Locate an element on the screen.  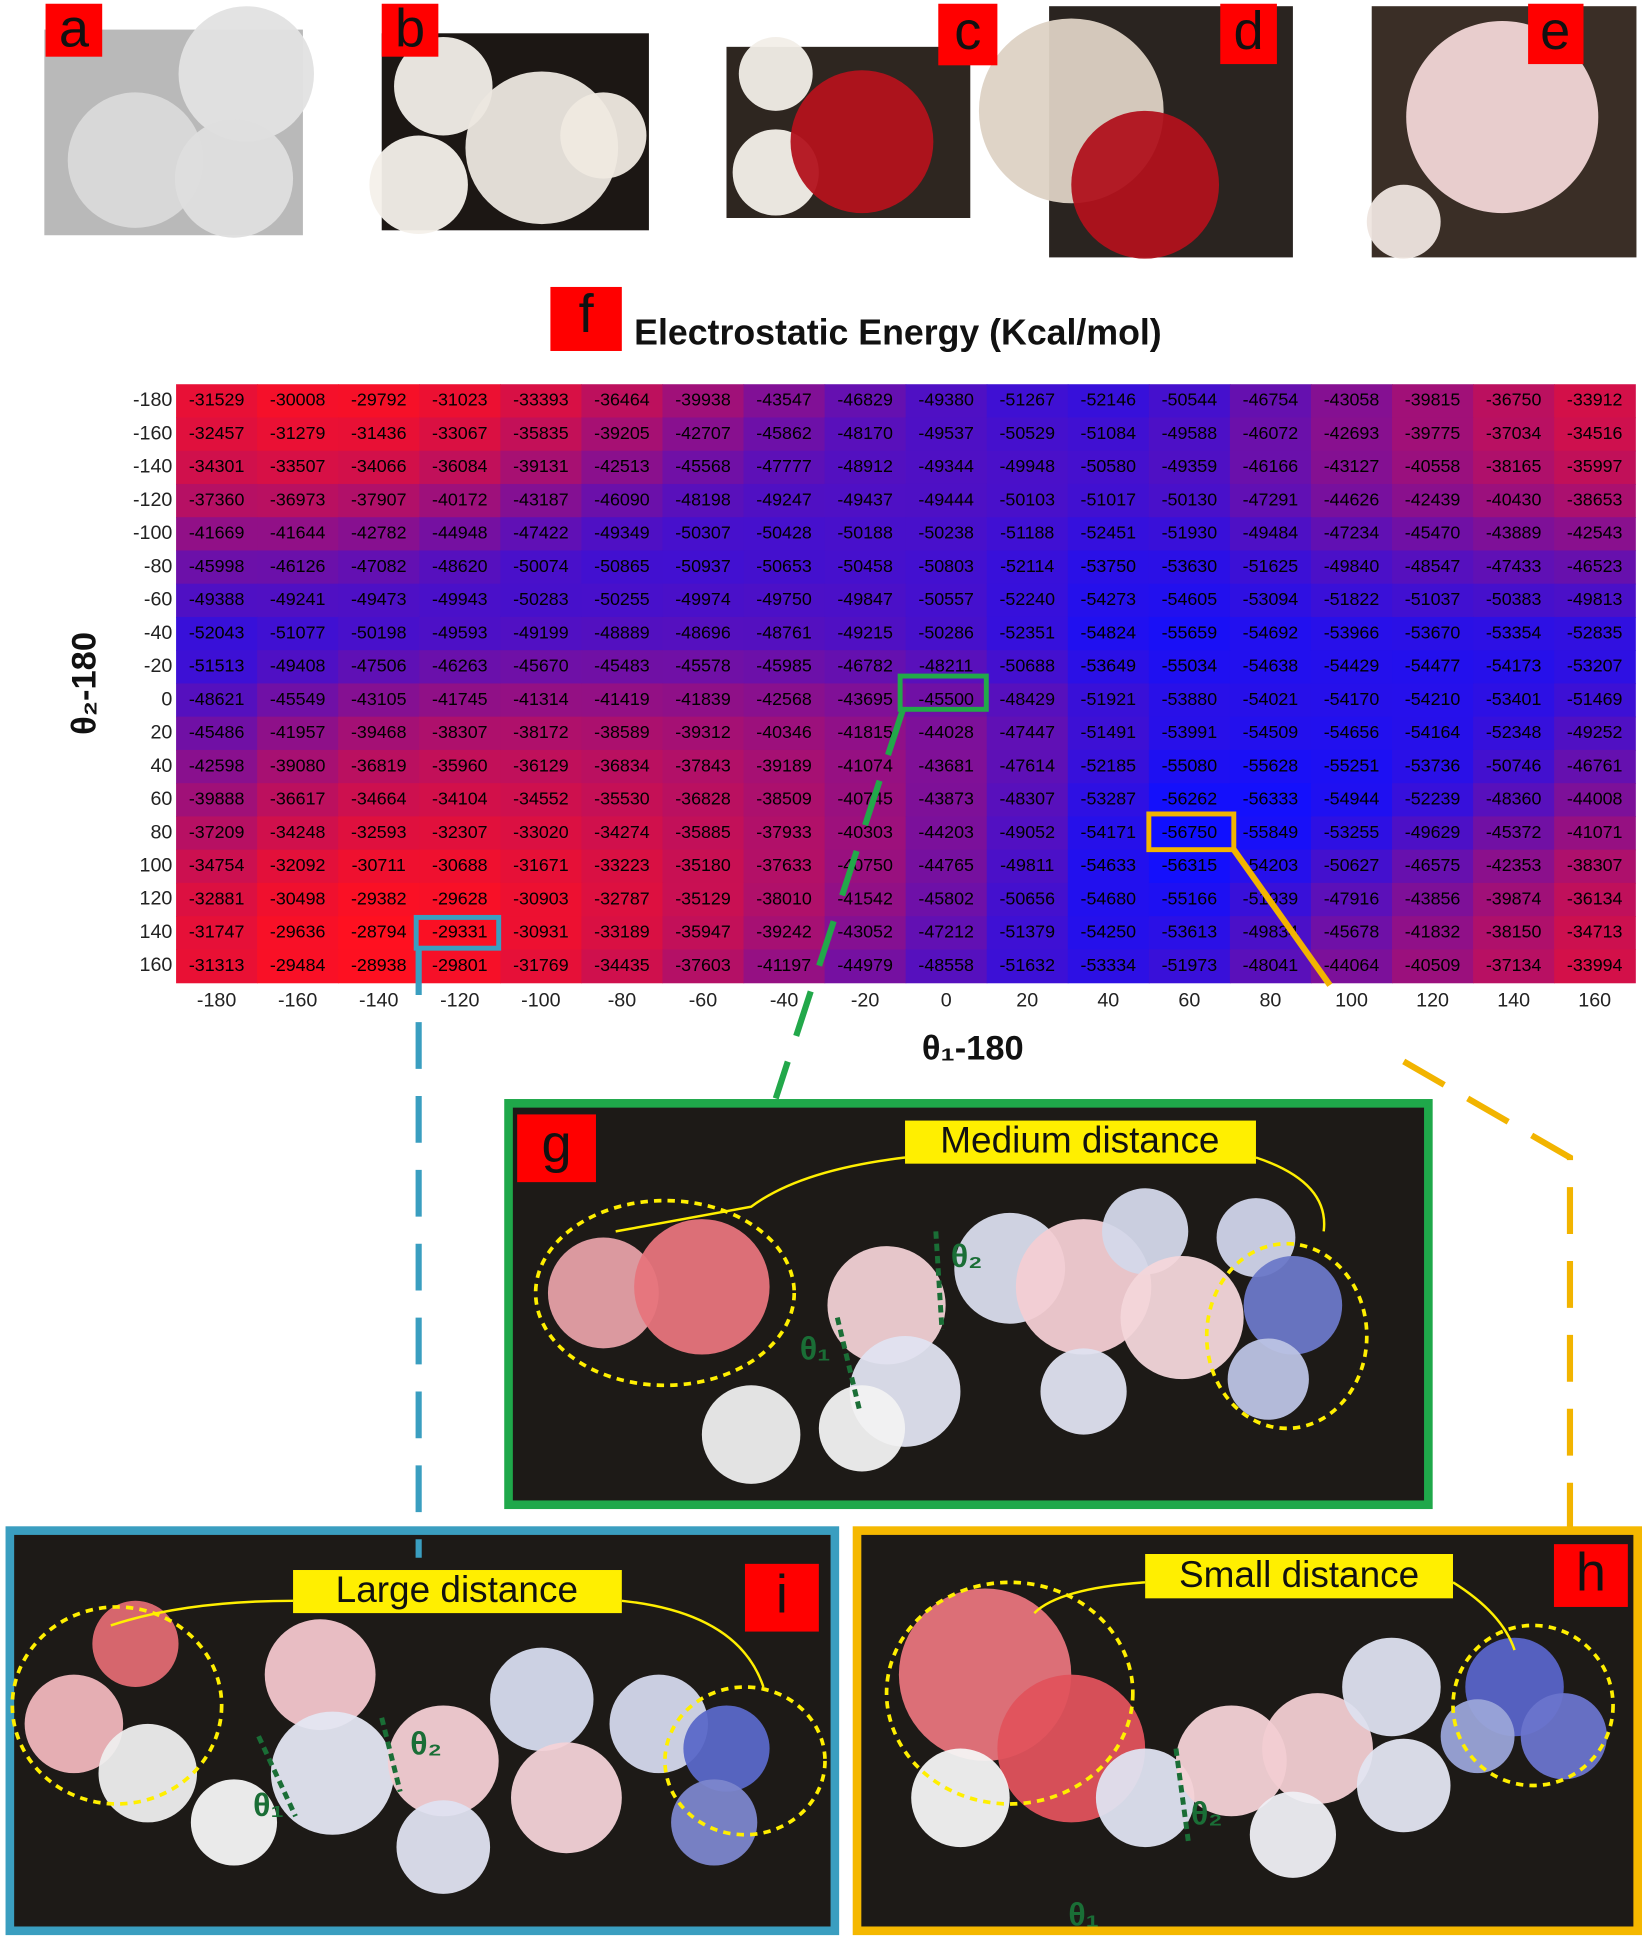
cell-label: -39468 is located at coordinates (379, 732).